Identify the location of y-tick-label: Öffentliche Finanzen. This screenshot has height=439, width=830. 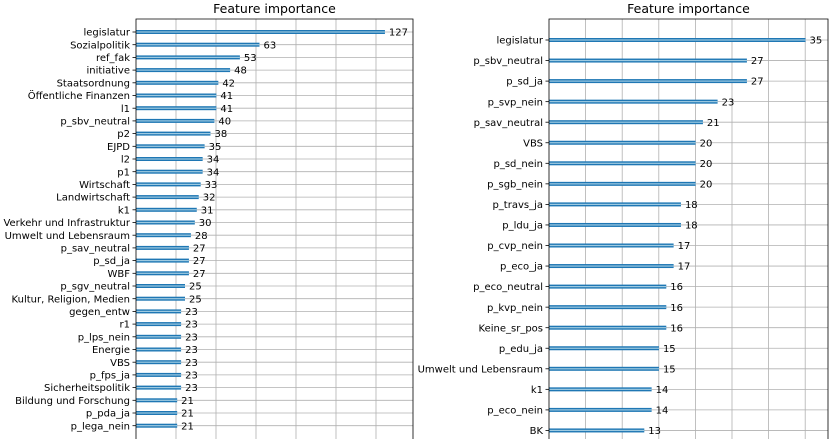
(79, 95).